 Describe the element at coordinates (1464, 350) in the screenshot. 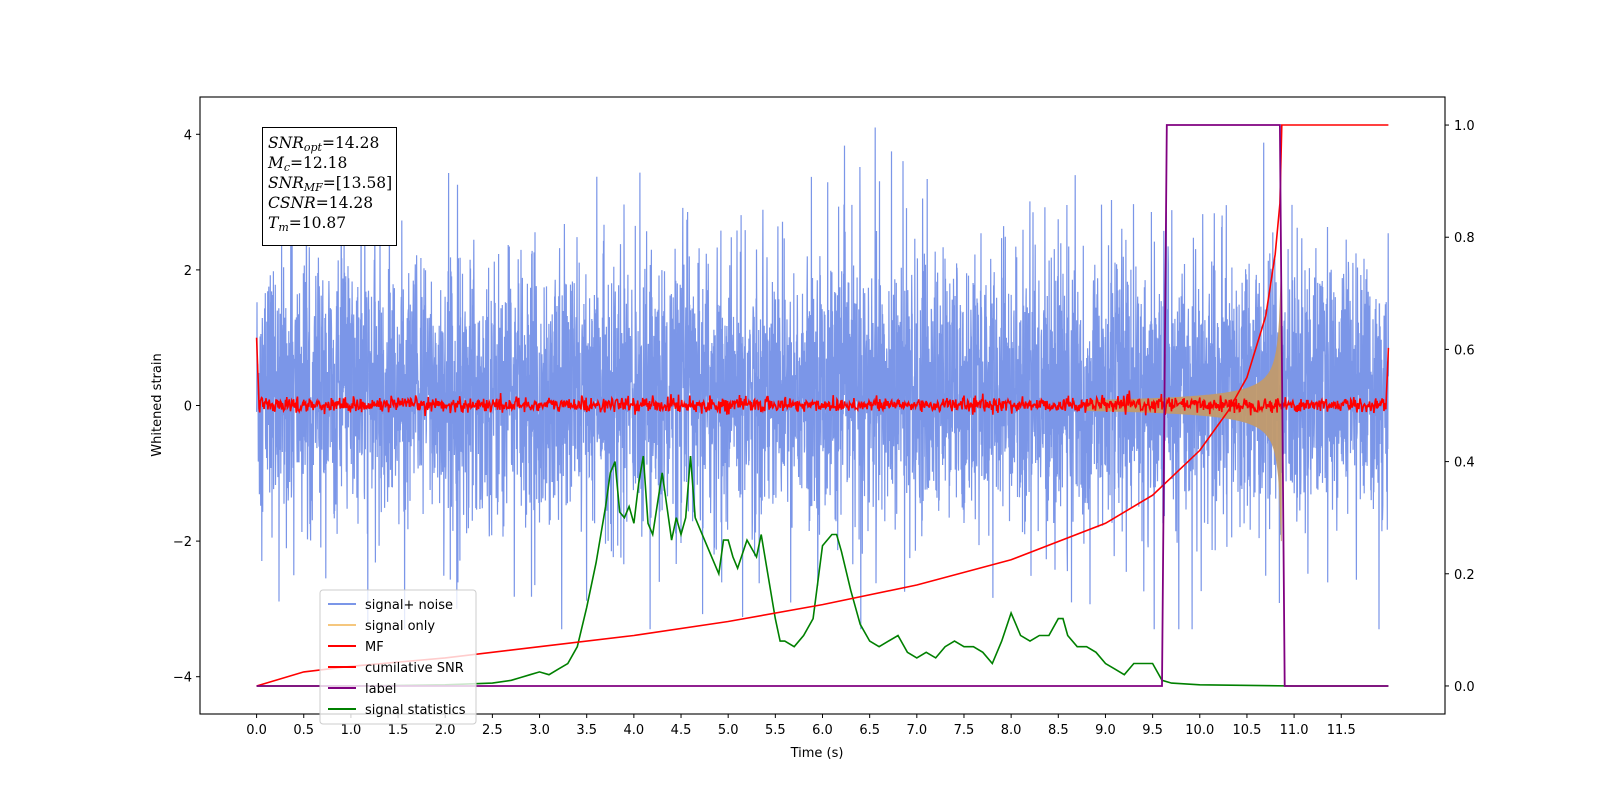

I see `y2-tick-label: 0.6` at that location.